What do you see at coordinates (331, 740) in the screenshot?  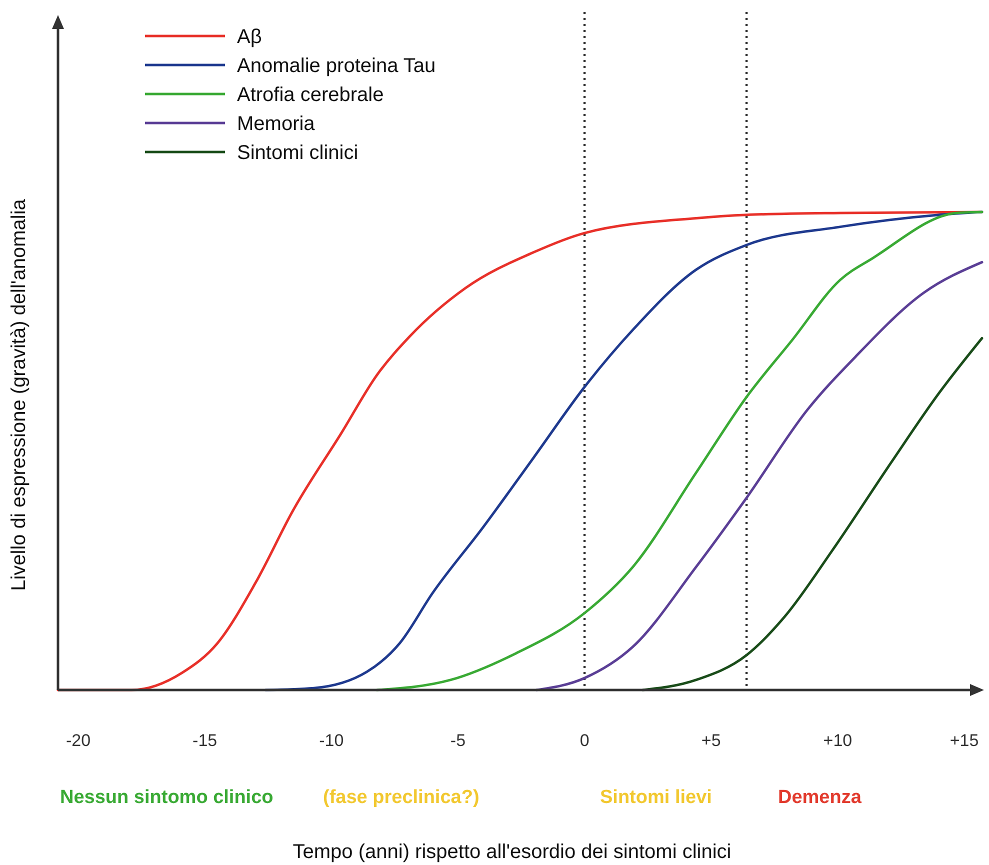 I see `x-tick-label: -10` at bounding box center [331, 740].